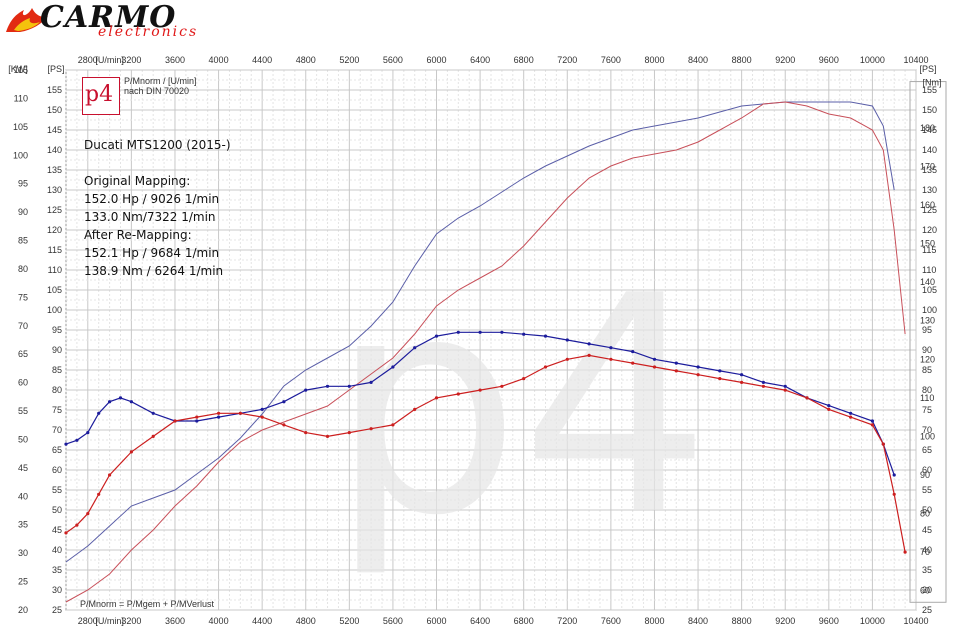 This screenshot has height=633, width=960. Describe the element at coordinates (57, 610) in the screenshot. I see `ps-tick-label-left: 25` at that location.